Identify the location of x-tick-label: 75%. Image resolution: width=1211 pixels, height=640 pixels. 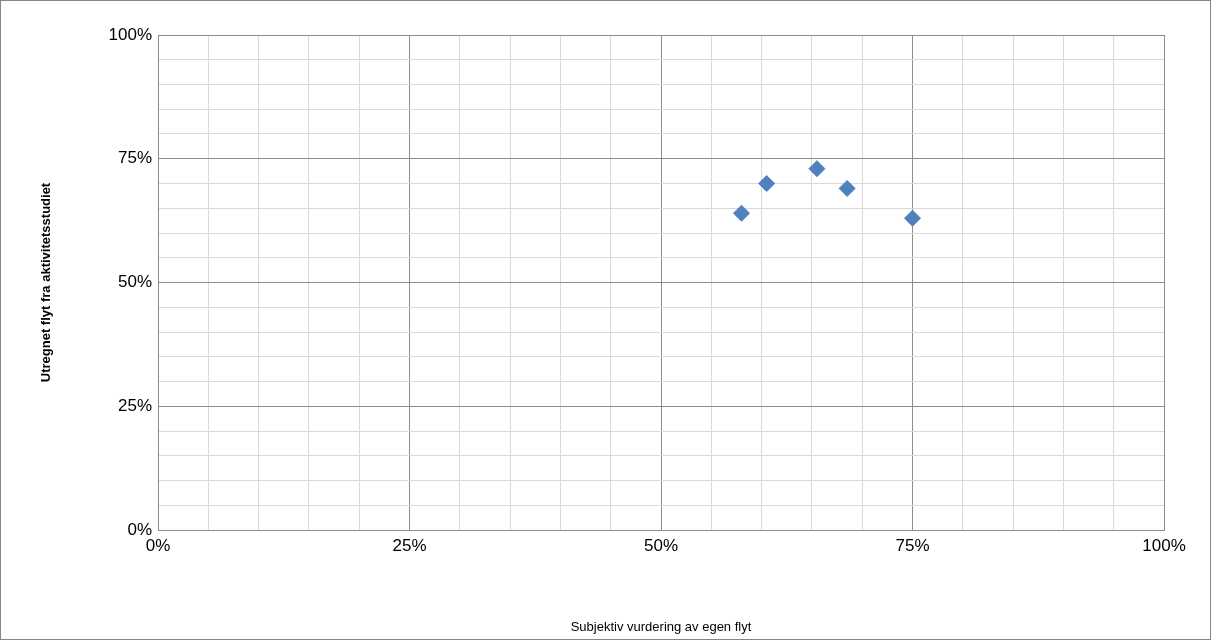
(912, 545).